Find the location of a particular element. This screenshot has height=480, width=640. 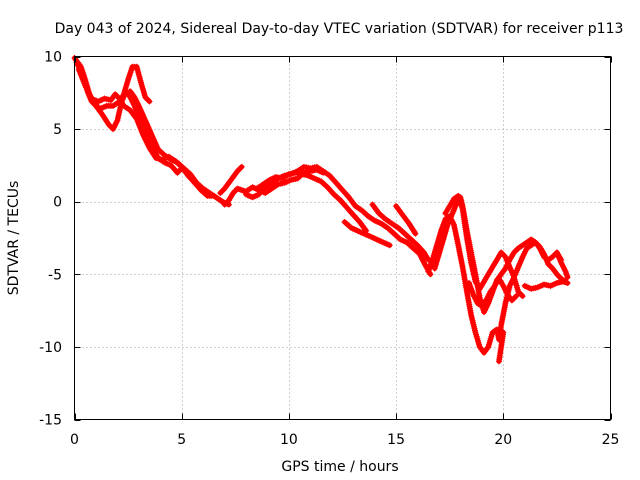

x-tick-label: 20 is located at coordinates (503, 440).